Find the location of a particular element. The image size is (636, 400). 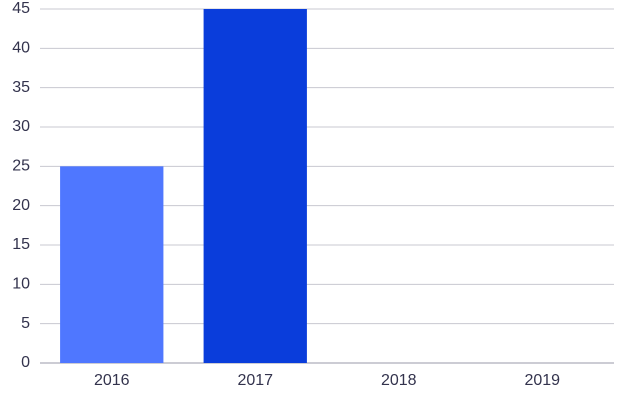

x-tick-label: 2019 is located at coordinates (542, 380).